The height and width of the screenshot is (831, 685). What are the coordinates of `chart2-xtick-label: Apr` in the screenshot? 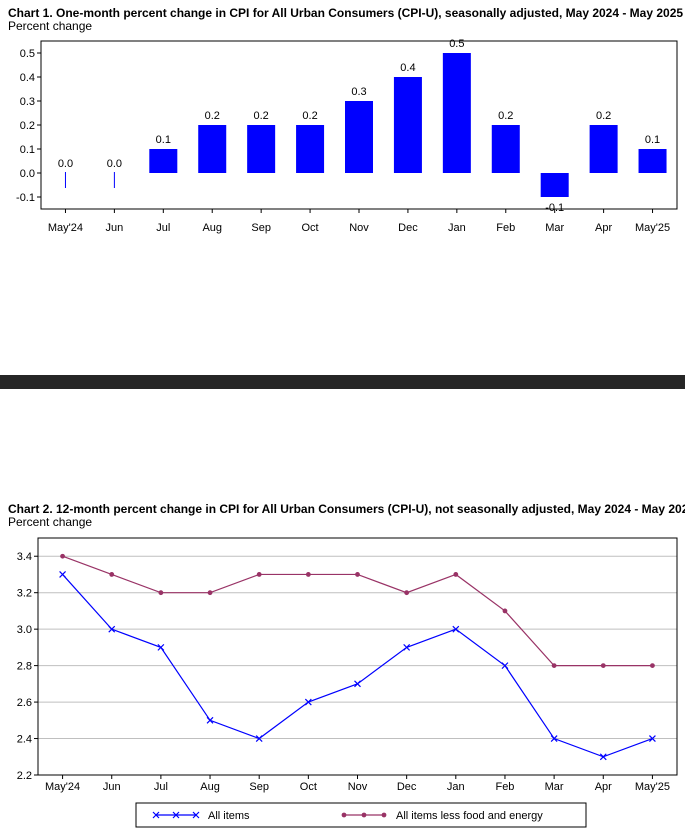 It's located at (603, 787).